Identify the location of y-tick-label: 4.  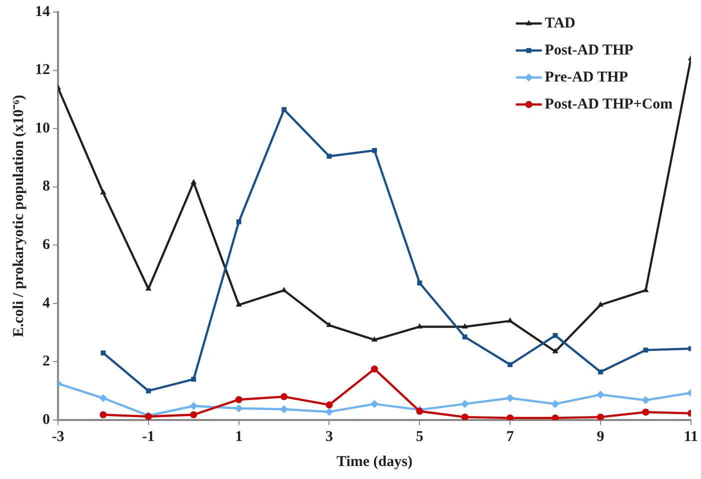
(46, 303).